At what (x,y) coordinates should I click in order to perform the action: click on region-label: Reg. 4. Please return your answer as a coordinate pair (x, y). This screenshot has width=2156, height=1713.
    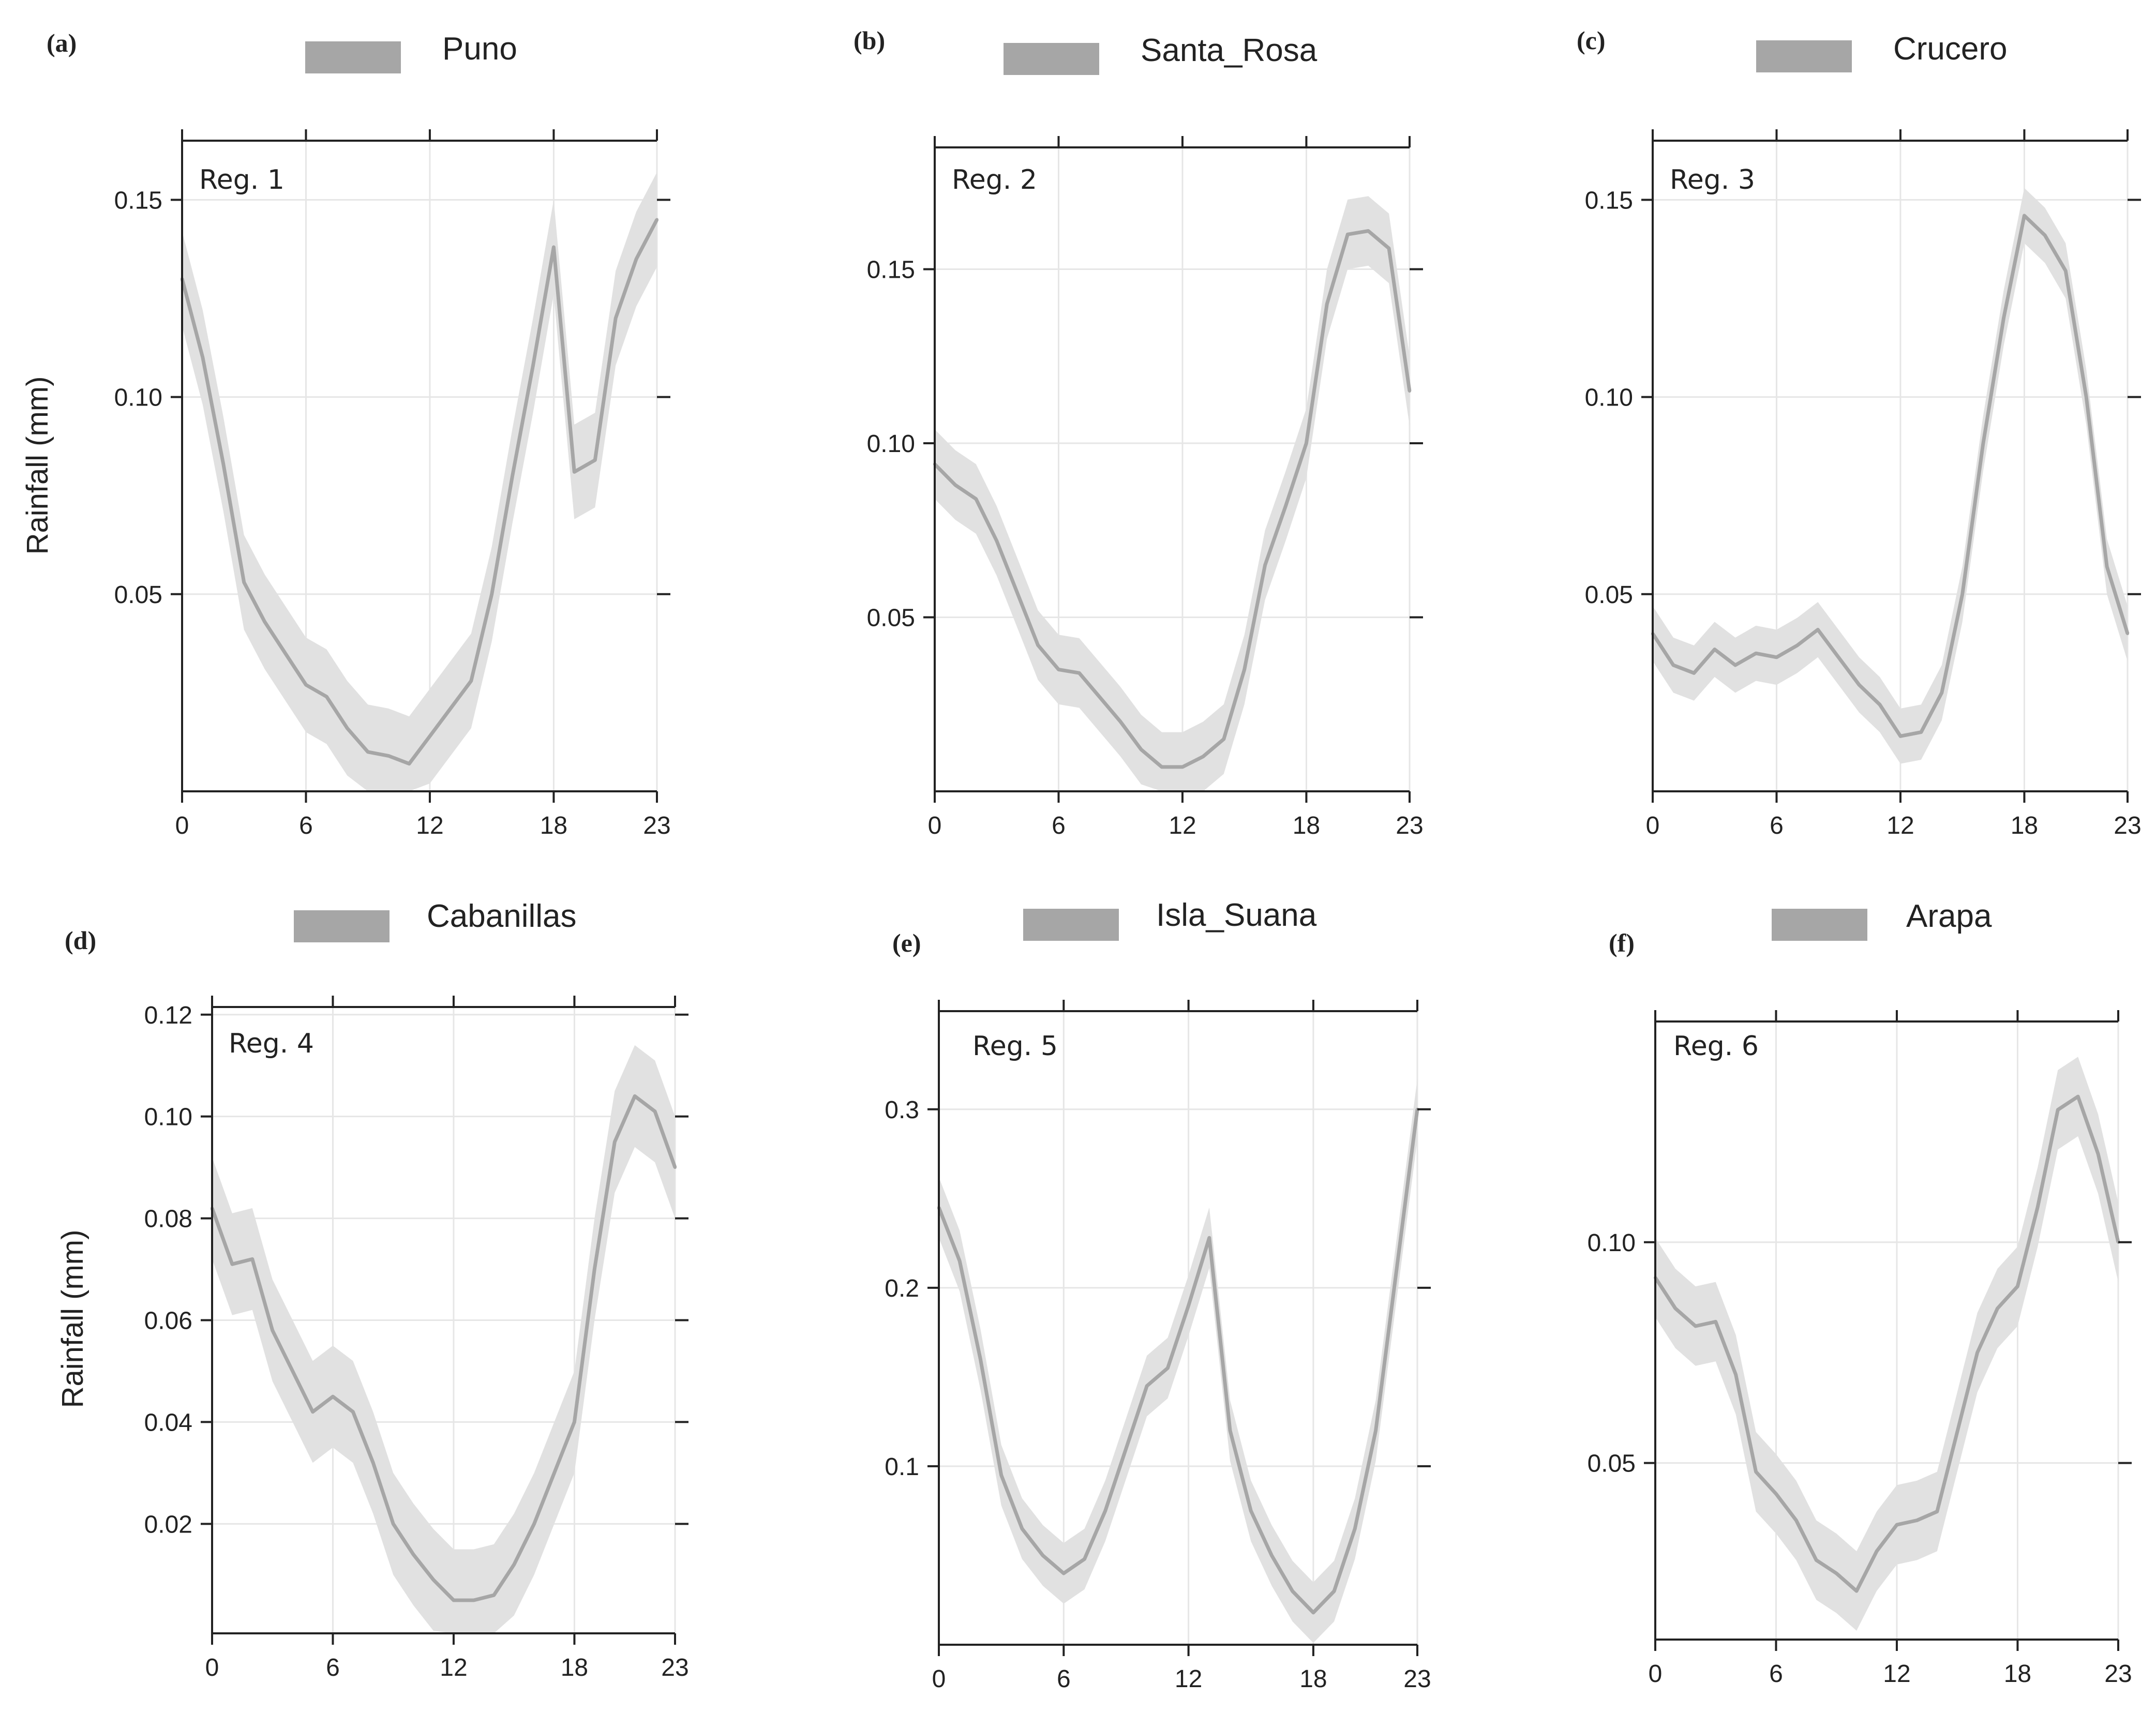
    Looking at the image, I should click on (271, 1043).